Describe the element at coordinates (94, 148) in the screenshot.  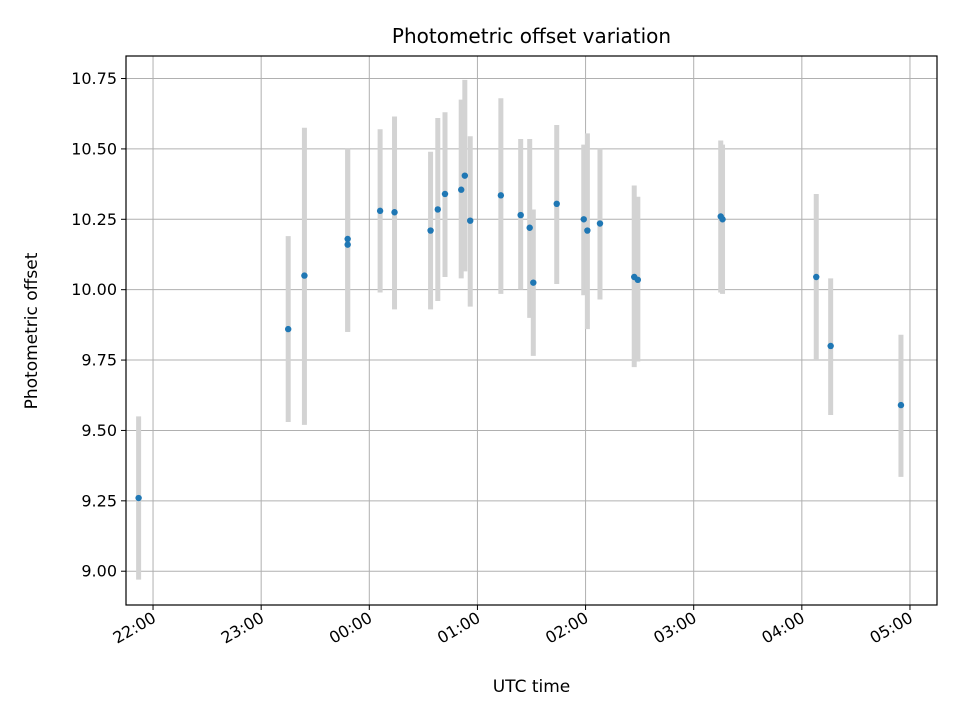
I see `y-tick-label: 10.50` at that location.